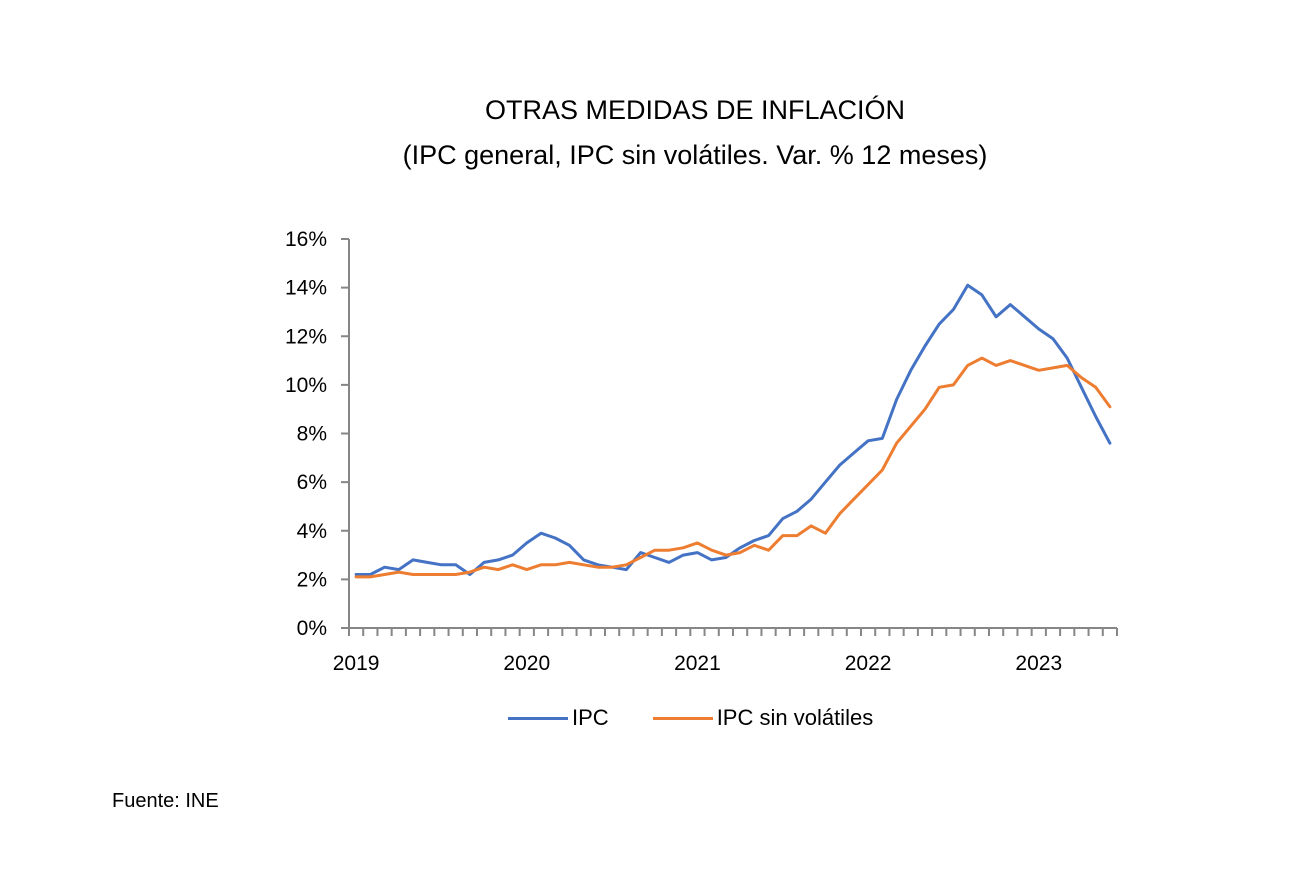 The width and height of the screenshot is (1290, 872). What do you see at coordinates (312, 434) in the screenshot?
I see `y-tick-label: 8%` at bounding box center [312, 434].